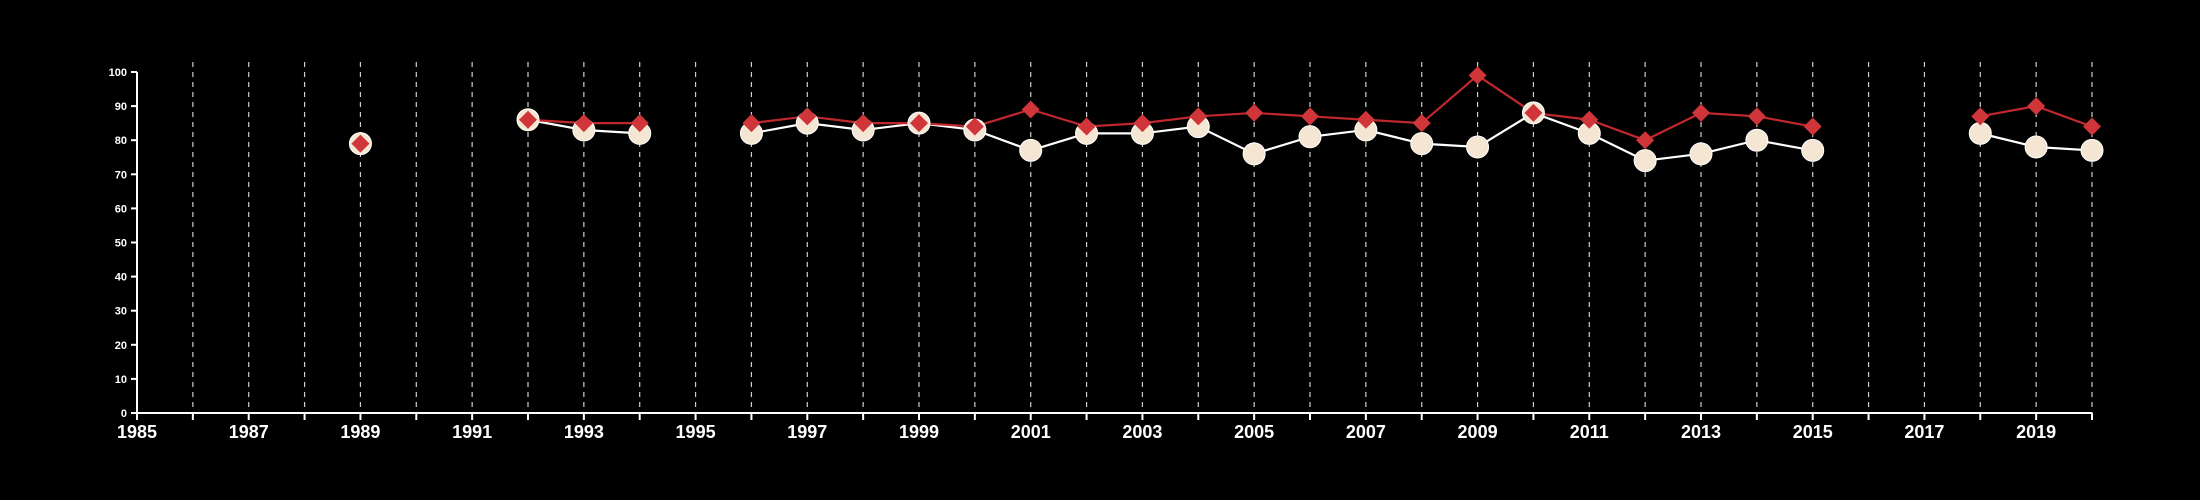 This screenshot has height=500, width=2200. I want to click on y-axis-ticks: 0 10 20 30 40 50 60 70 80 90 100, so click(123, 243).